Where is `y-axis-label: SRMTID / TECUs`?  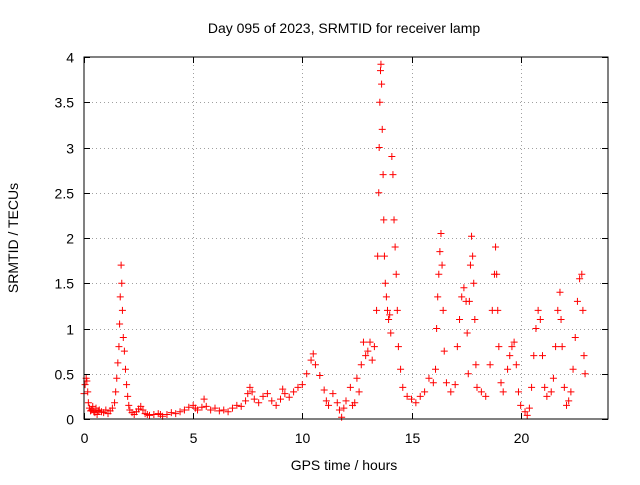 y-axis-label: SRMTID / TECUs is located at coordinates (13, 238).